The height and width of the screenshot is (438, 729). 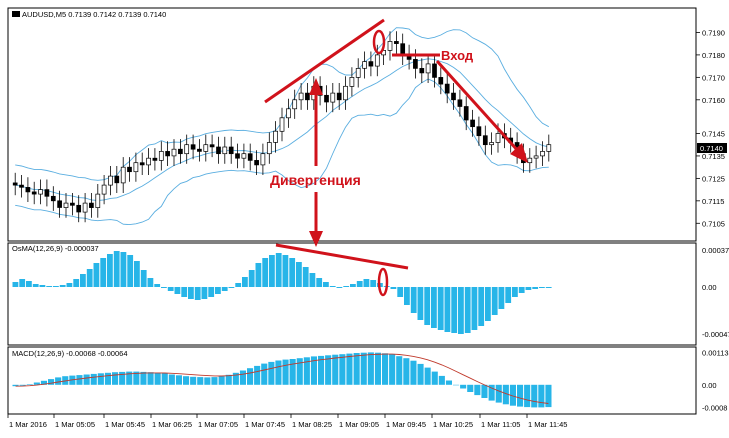 I want to click on osma-tick-label: -0.00047, so click(x=715, y=334).